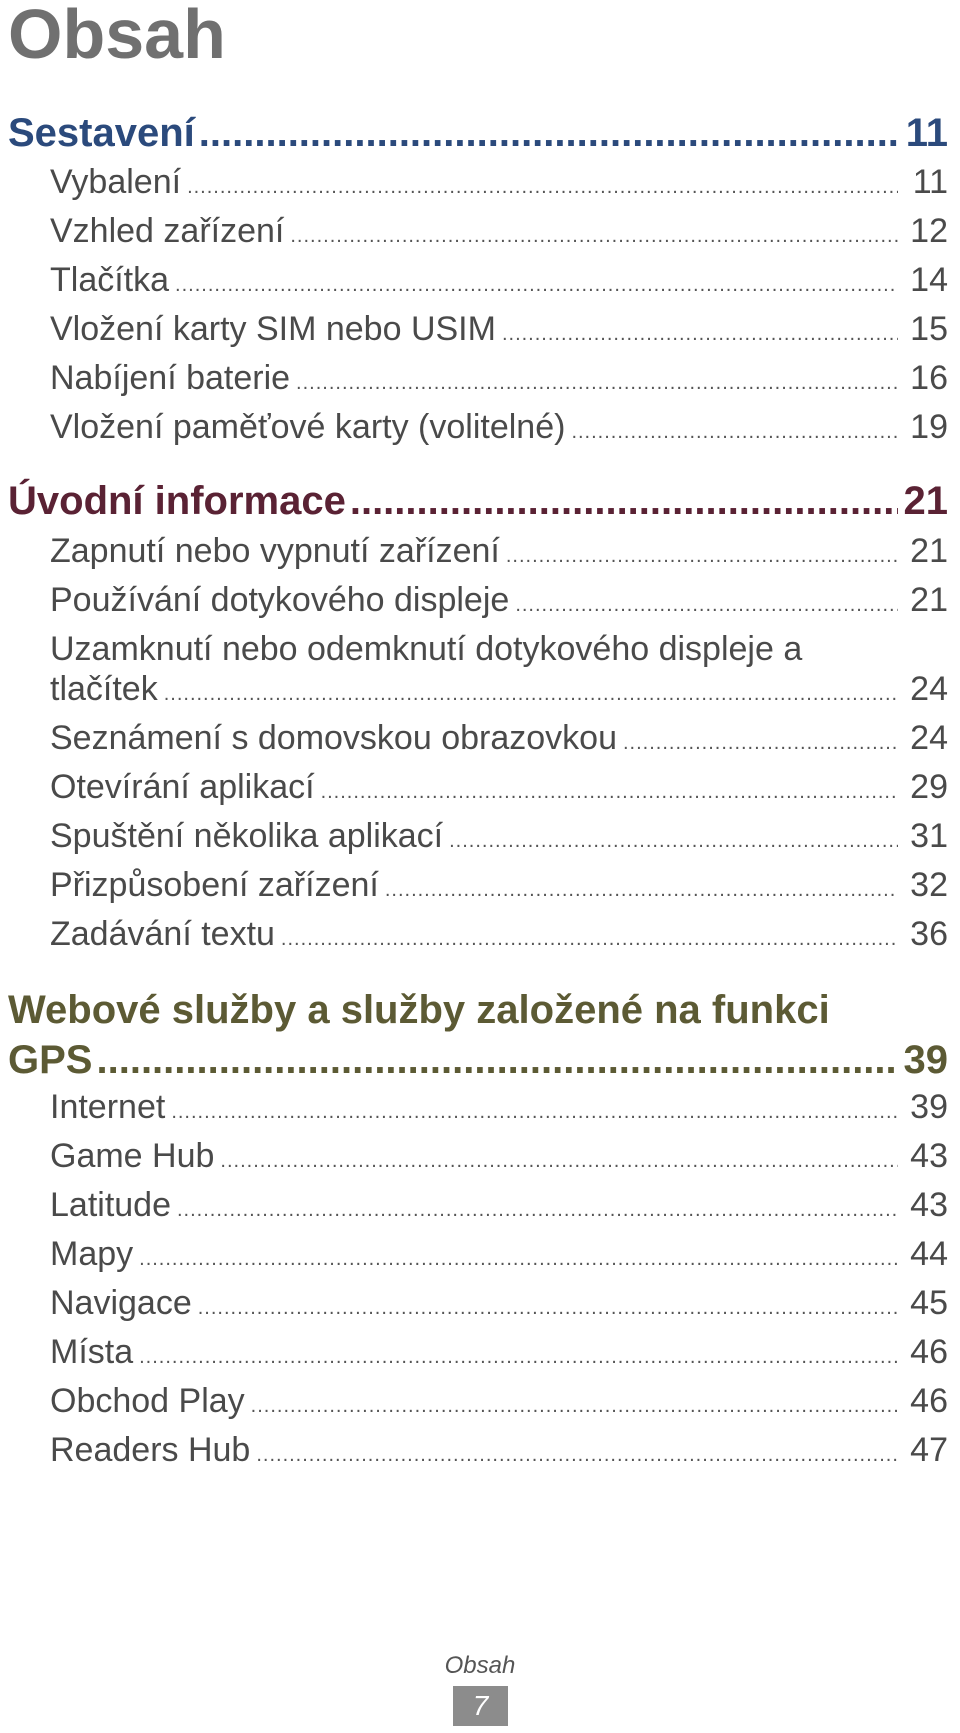 This screenshot has width=960, height=1733. Describe the element at coordinates (929, 1107) in the screenshot. I see `entry-page: 39` at that location.